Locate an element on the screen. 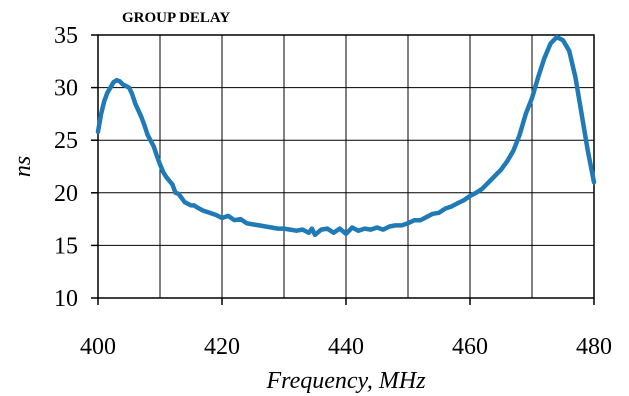 This screenshot has height=396, width=629. y-tick-label-15: 15 is located at coordinates (66, 246).